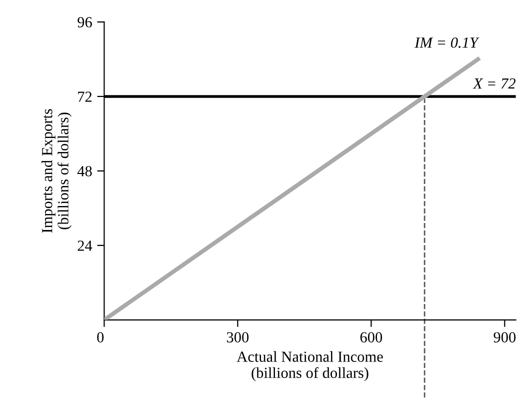 The width and height of the screenshot is (521, 407). Describe the element at coordinates (494, 83) in the screenshot. I see `ref-line-label: X = 72` at that location.